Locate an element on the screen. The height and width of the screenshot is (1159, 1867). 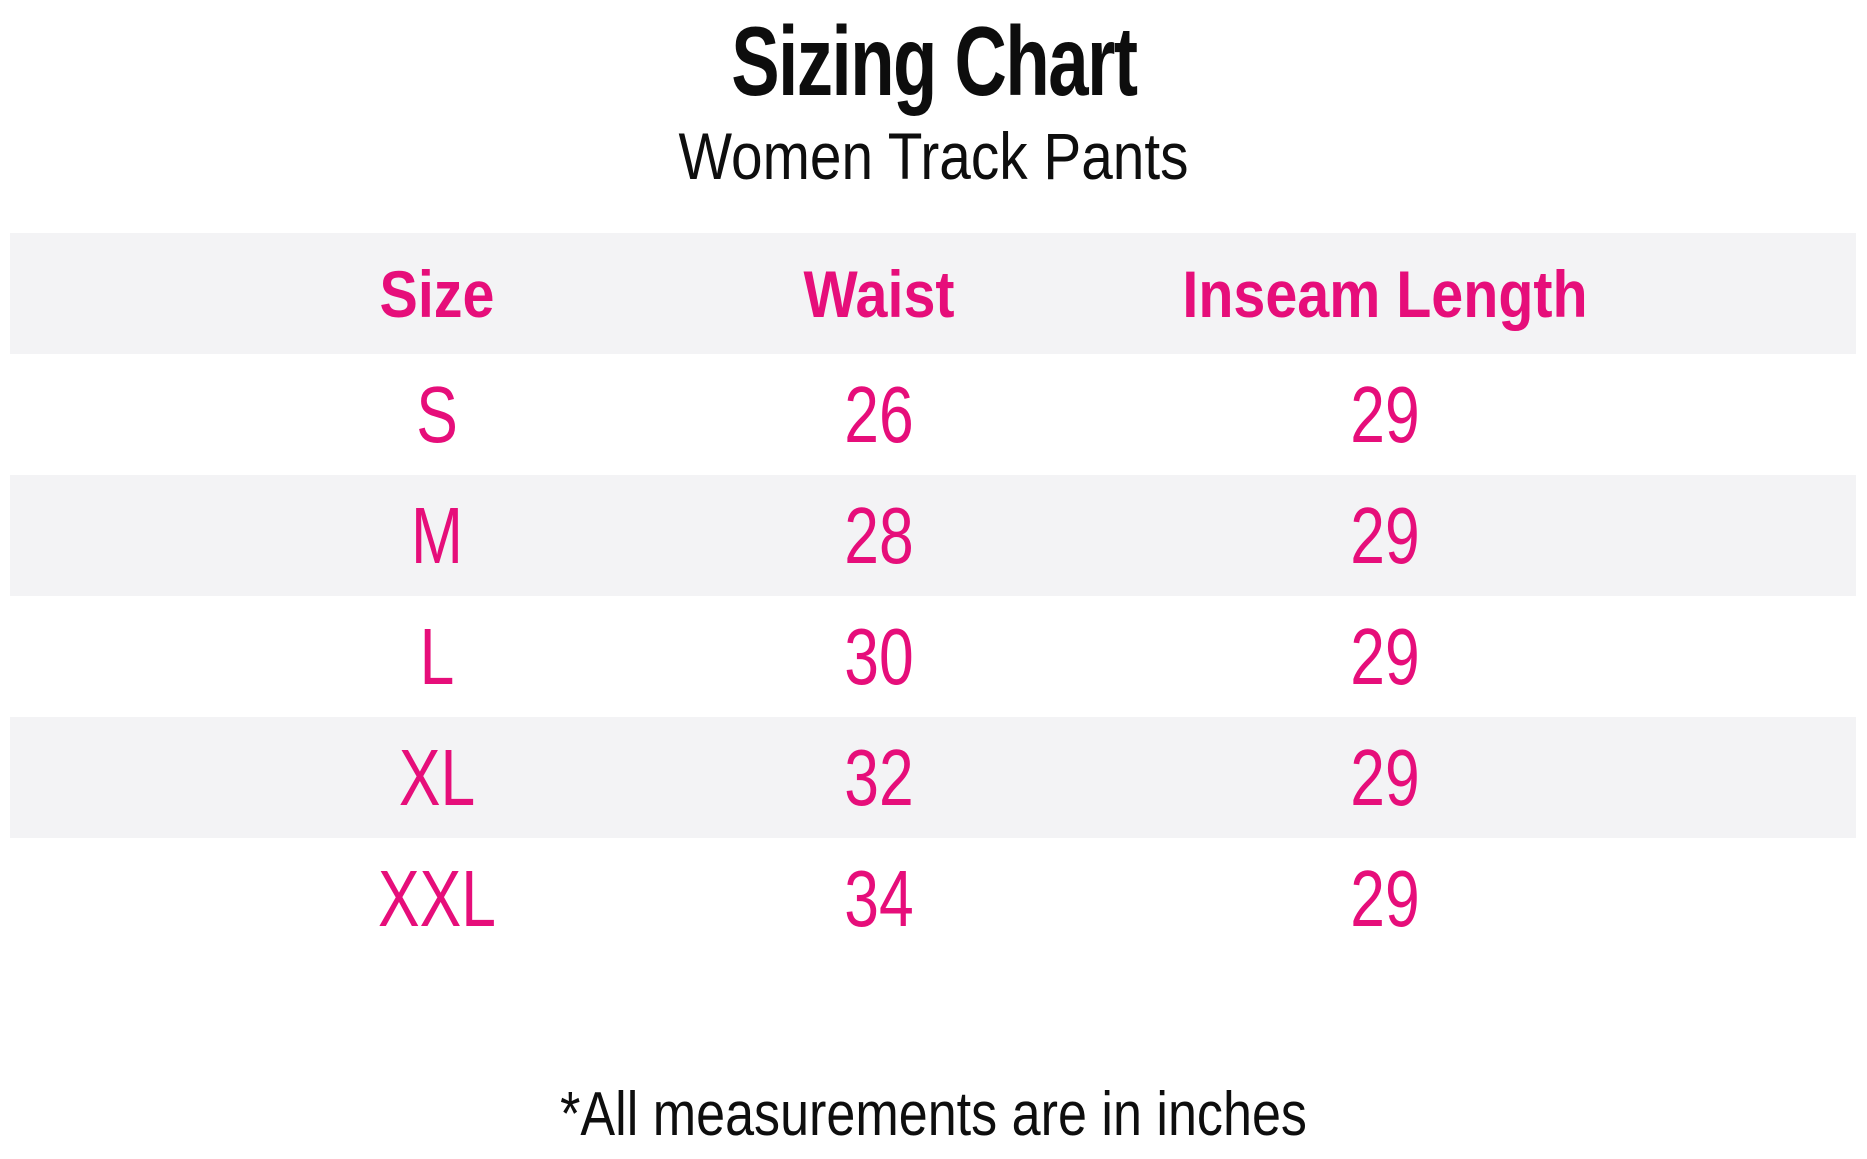
size-value: M is located at coordinates (437, 536).